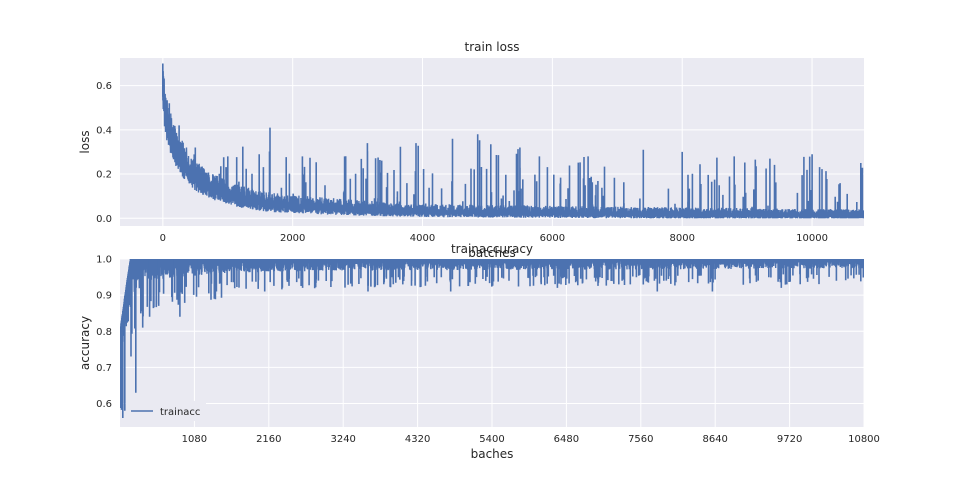 The height and width of the screenshot is (480, 960). What do you see at coordinates (342, 439) in the screenshot?
I see `x-tick-label: 3240` at bounding box center [342, 439].